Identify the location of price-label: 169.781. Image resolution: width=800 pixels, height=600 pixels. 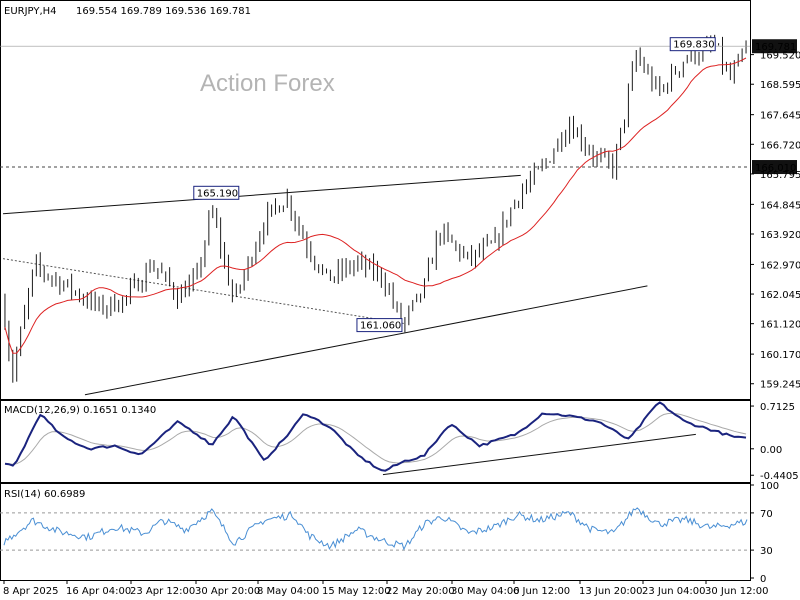
(775, 47).